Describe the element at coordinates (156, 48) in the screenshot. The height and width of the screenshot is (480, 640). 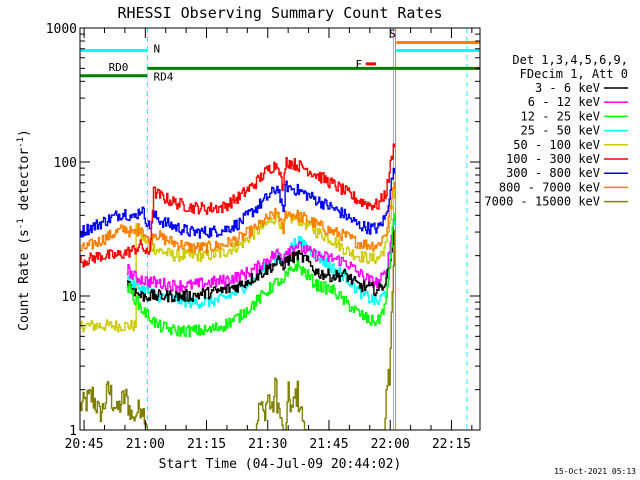
I see `flag-label-n: N` at that location.